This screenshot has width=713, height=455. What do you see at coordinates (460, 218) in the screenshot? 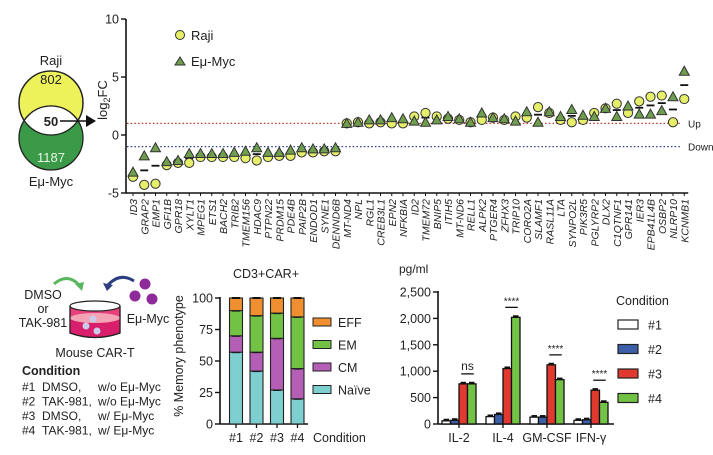
I see `gene-label: MT-ND6` at bounding box center [460, 218].